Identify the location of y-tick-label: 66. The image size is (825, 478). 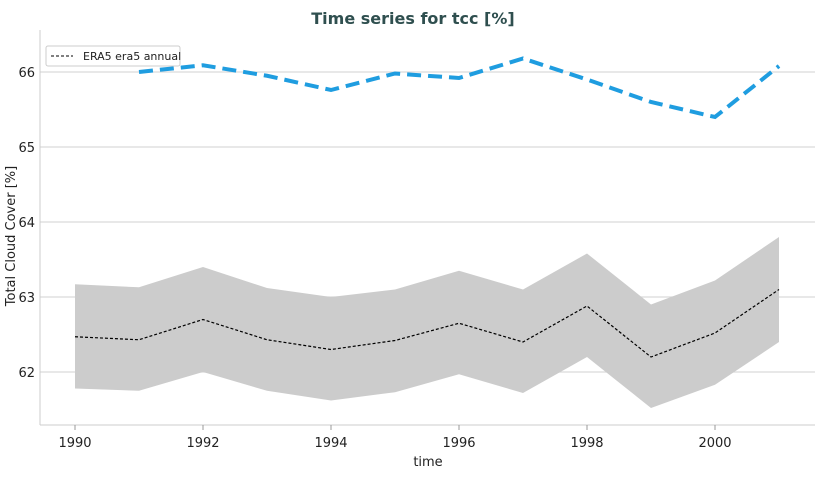
(26, 73).